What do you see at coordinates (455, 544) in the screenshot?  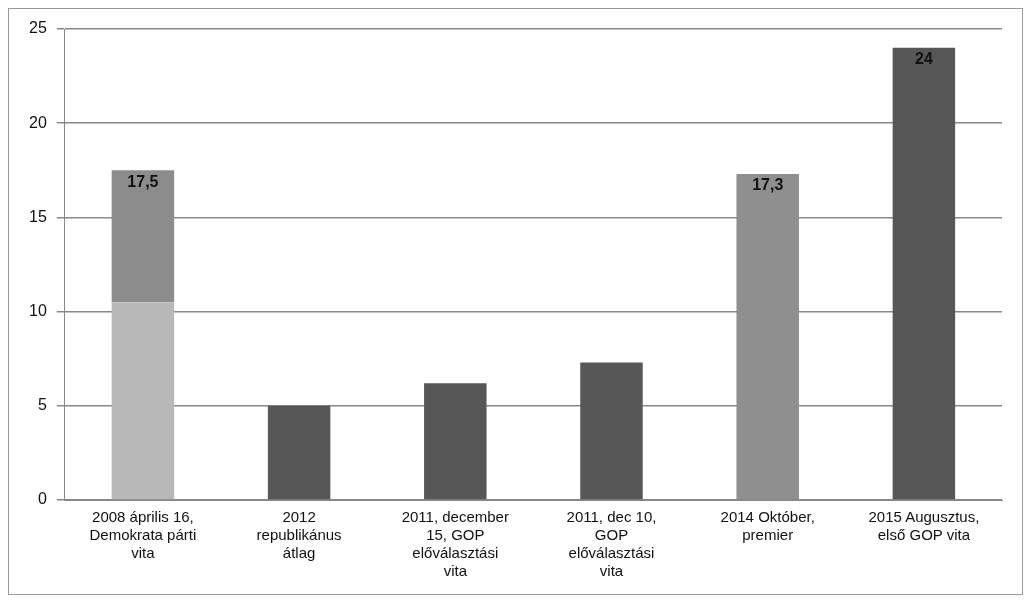 I see `x-tick-label: 2011, december 15, GOP előválasztási vita` at bounding box center [455, 544].